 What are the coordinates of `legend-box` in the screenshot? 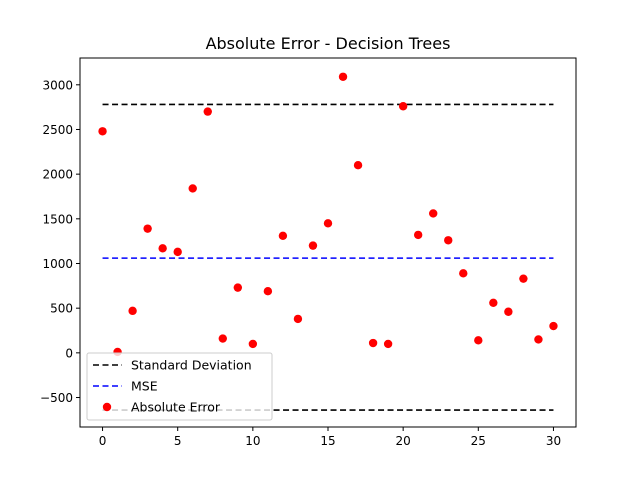 It's located at (179, 386).